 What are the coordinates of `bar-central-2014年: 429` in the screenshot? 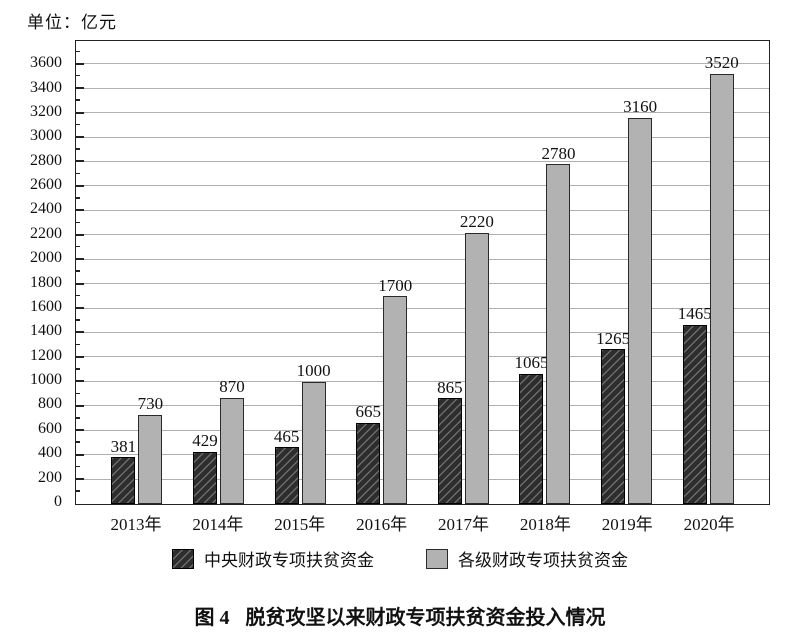 It's located at (205, 467).